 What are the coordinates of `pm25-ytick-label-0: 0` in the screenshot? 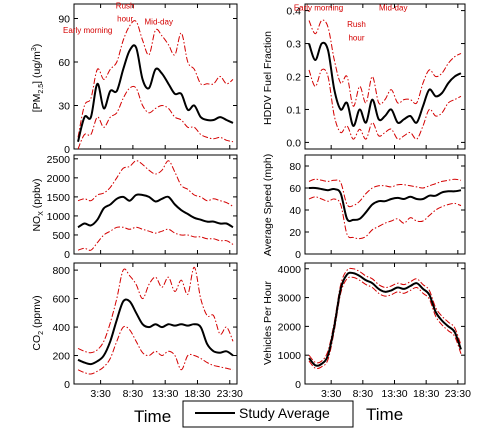 It's located at (67, 150).